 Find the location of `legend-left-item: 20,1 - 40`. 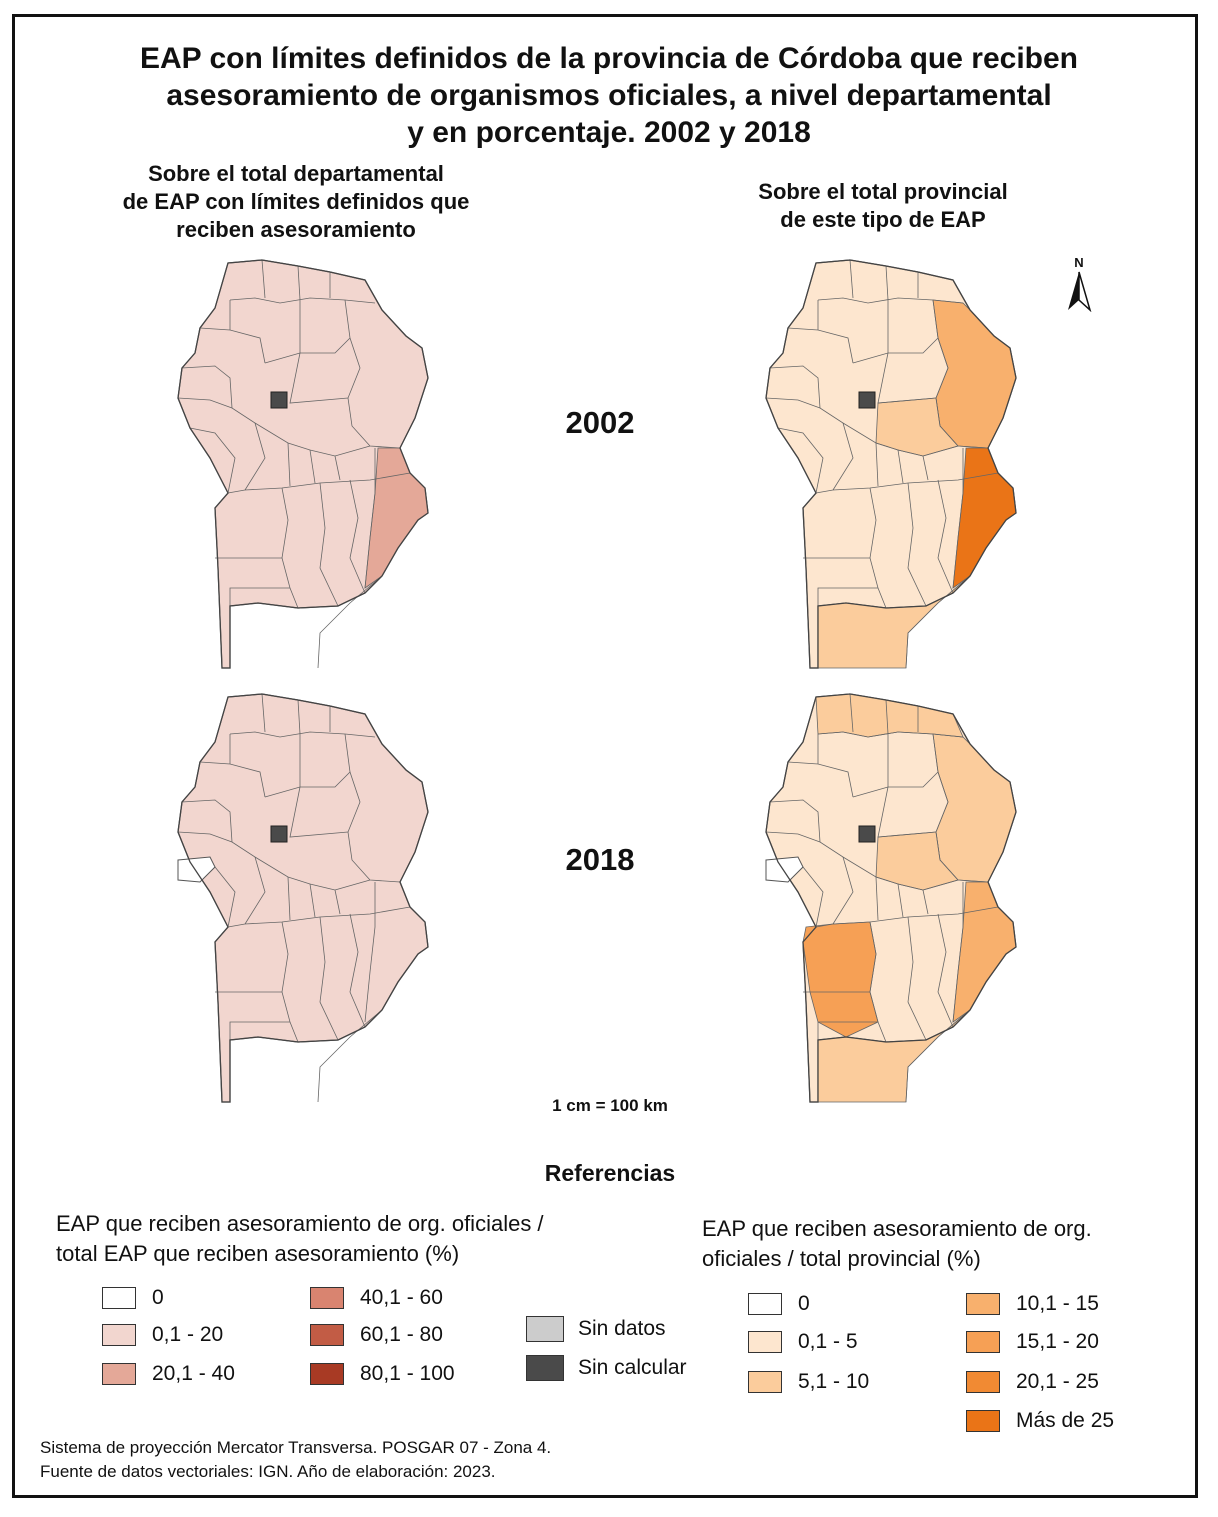

legend-left-item: 20,1 - 40 is located at coordinates (168, 1374).